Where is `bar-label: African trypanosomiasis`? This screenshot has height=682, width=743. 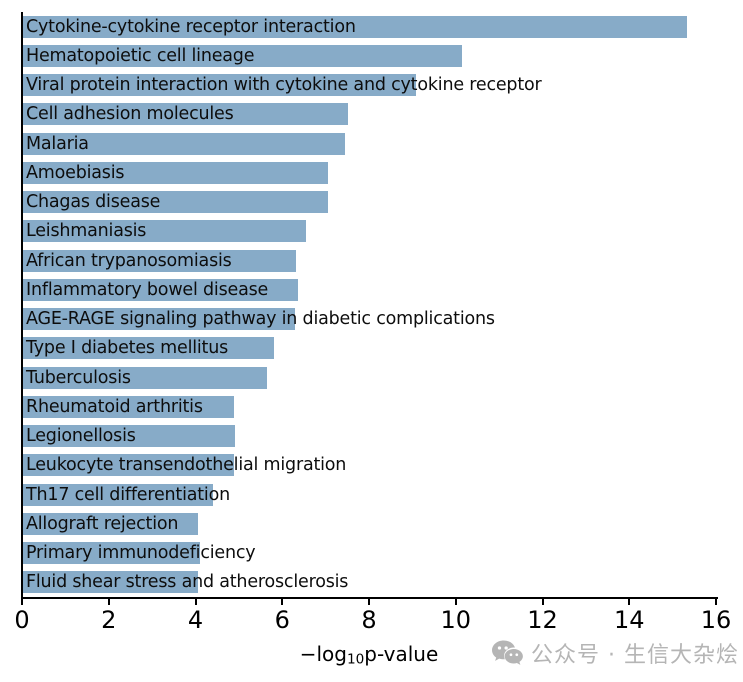 bar-label: African trypanosomiasis is located at coordinates (129, 260).